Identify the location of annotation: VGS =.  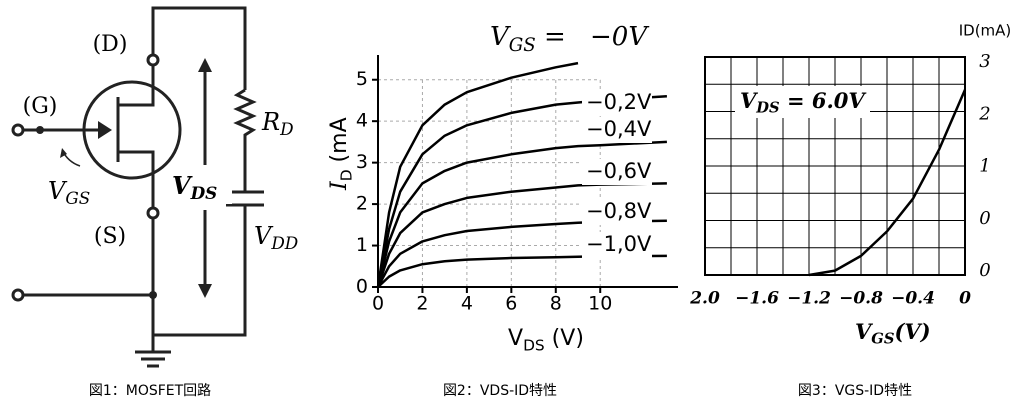
(528, 39).